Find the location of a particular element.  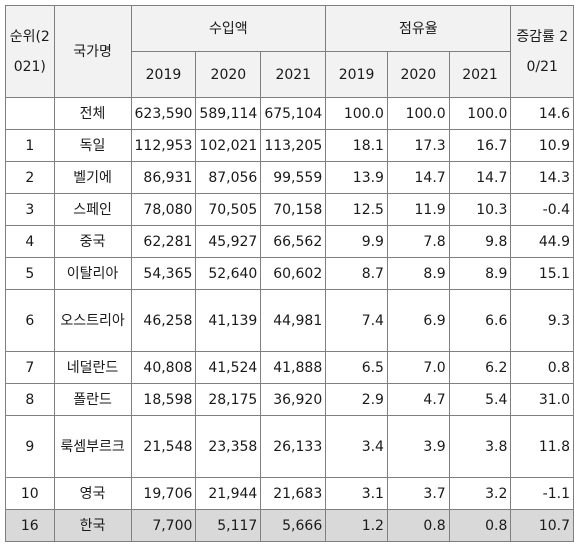

imports-cell: 5,117 is located at coordinates (228, 525).